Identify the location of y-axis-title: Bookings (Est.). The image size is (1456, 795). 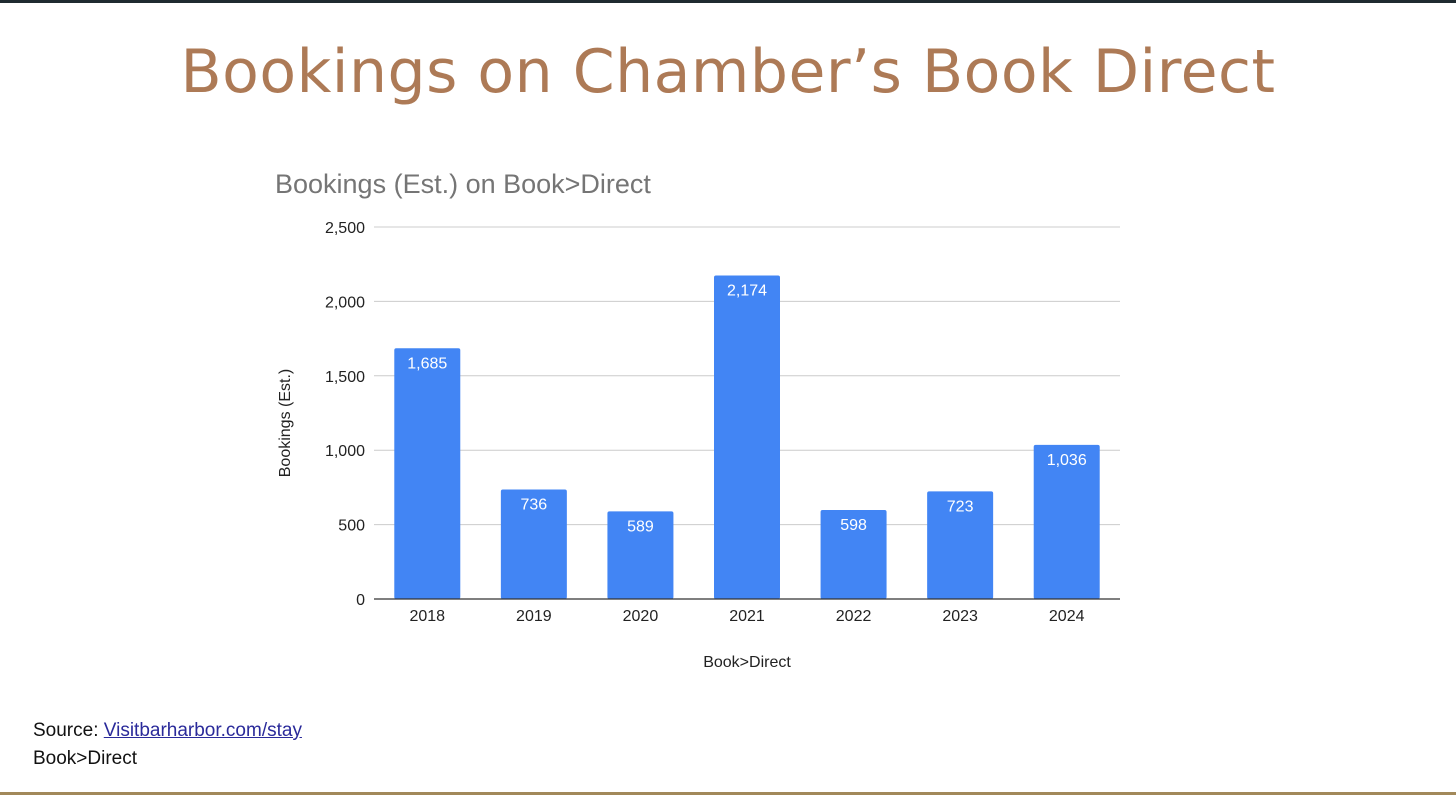
(285, 423).